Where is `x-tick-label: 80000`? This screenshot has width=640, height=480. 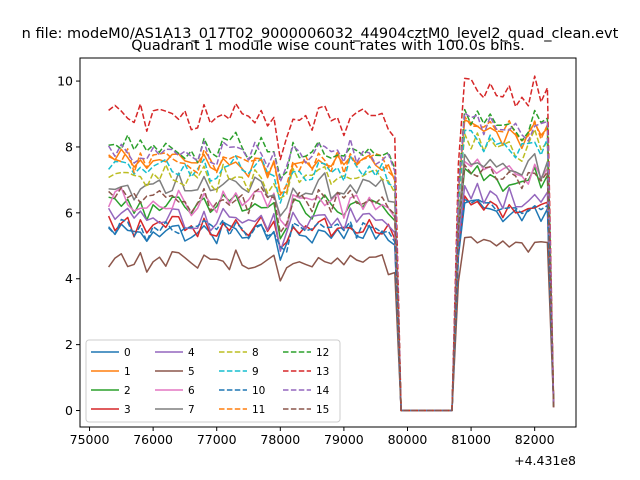 x-tick-label: 80000 is located at coordinates (408, 439).